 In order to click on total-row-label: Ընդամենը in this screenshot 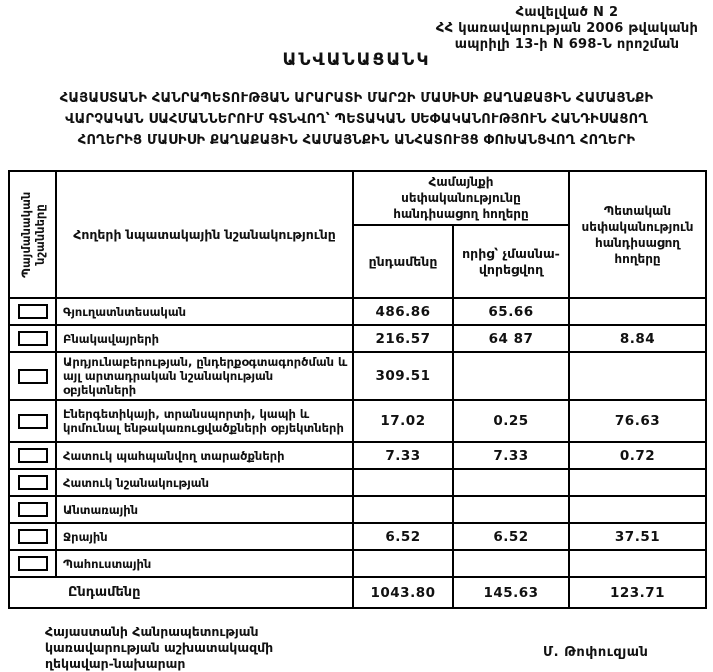, I will do `click(181, 592)`.